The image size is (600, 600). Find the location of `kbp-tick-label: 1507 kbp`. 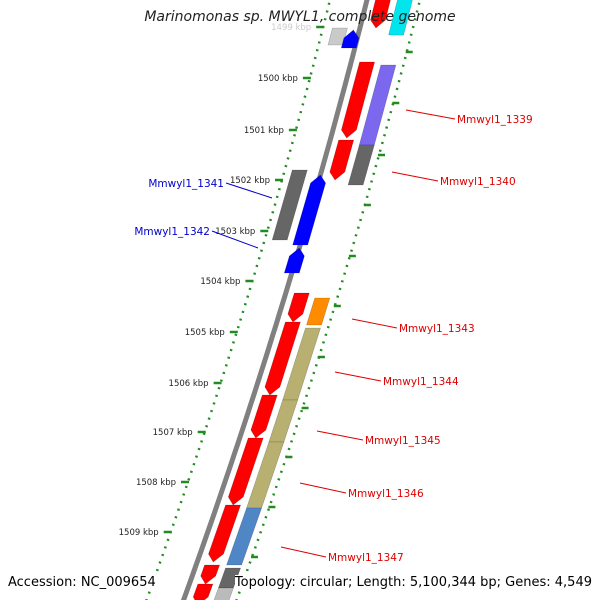

kbp-tick-label: 1507 kbp is located at coordinates (173, 433).